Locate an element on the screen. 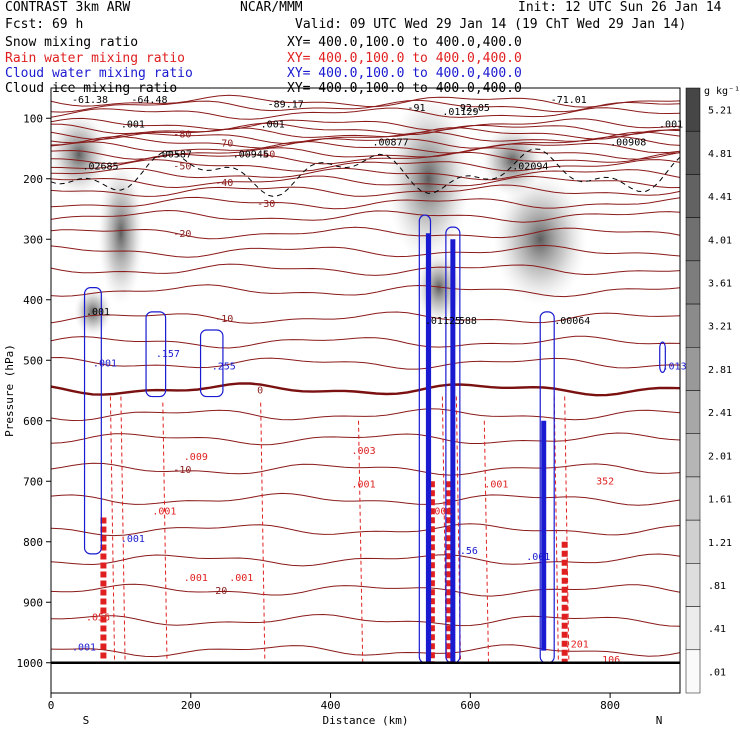 This screenshot has height=740, width=740. snow-max-label-5: .02094 is located at coordinates (530, 167).